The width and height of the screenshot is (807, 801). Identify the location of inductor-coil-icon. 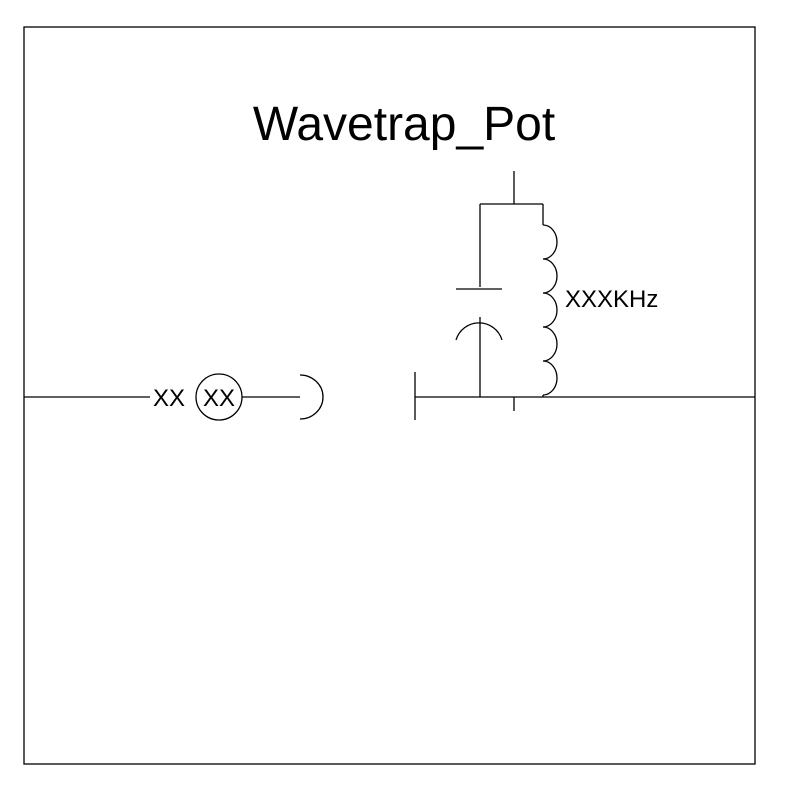
(550, 310).